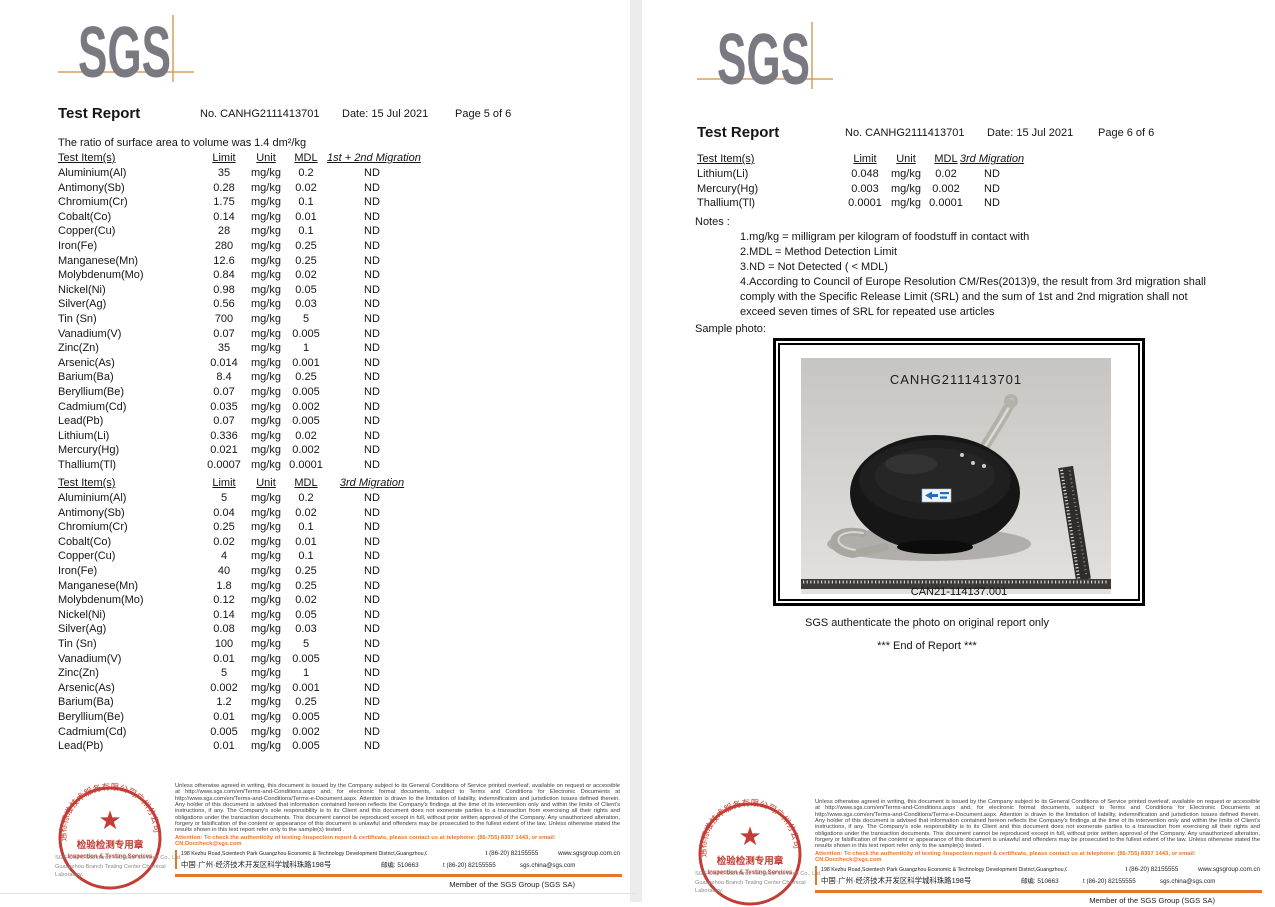  What do you see at coordinates (306, 435) in the screenshot?
I see `test-item-value: 0.02` at bounding box center [306, 435].